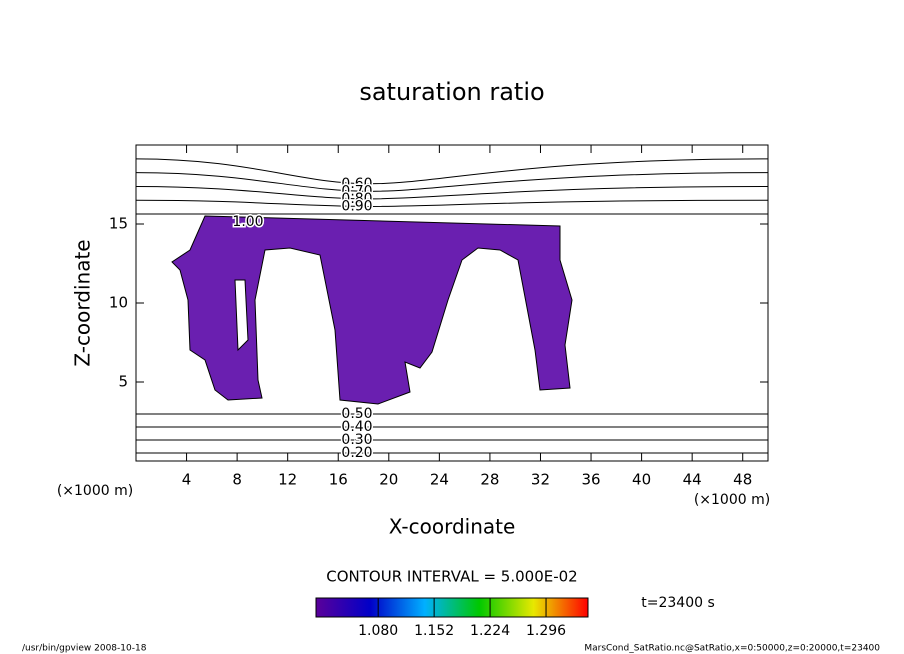  What do you see at coordinates (388, 480) in the screenshot?
I see `x-tick-label: 20` at bounding box center [388, 480].